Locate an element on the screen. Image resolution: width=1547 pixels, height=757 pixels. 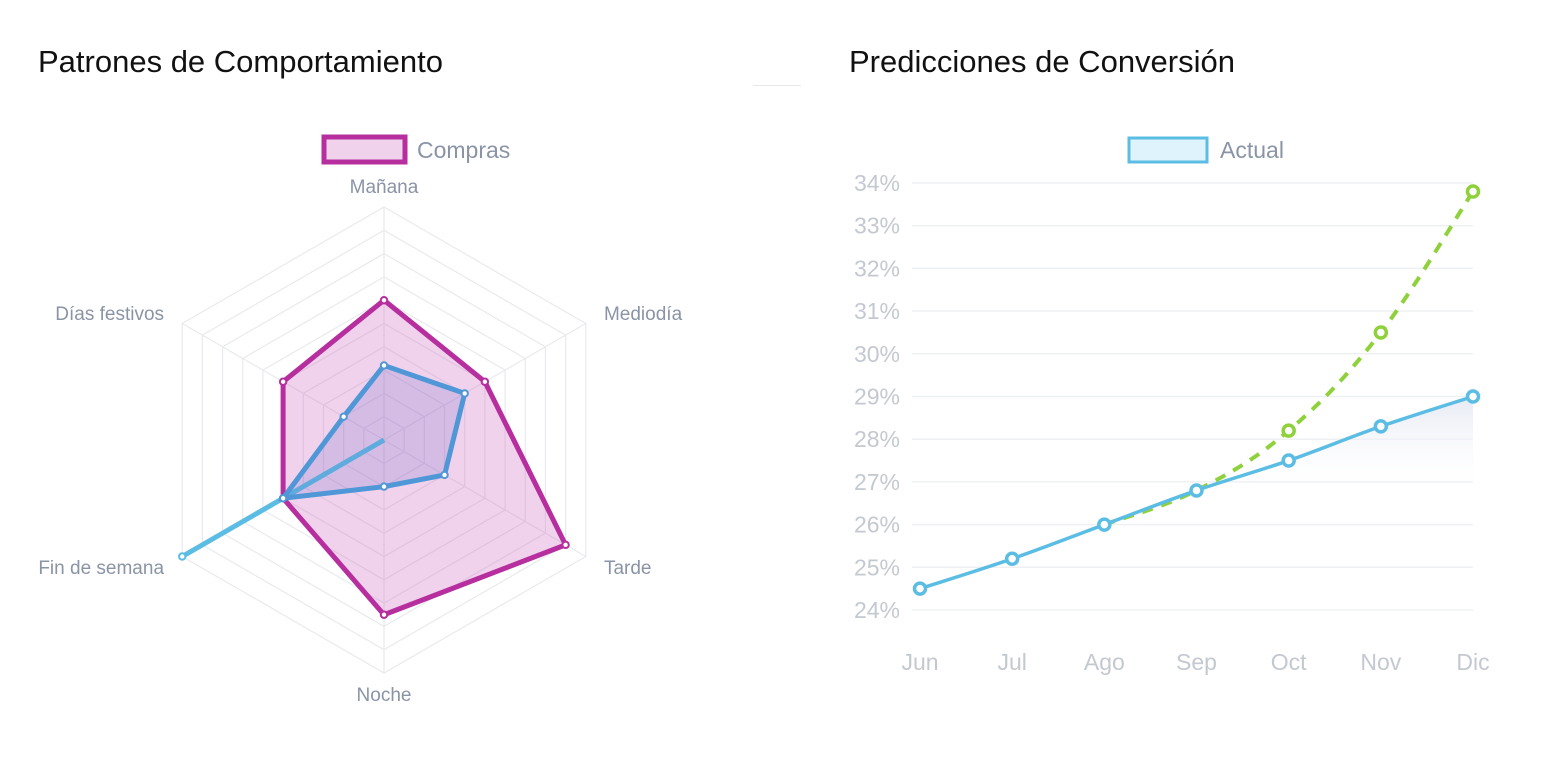
line-x-tick: Ago is located at coordinates (1104, 662).